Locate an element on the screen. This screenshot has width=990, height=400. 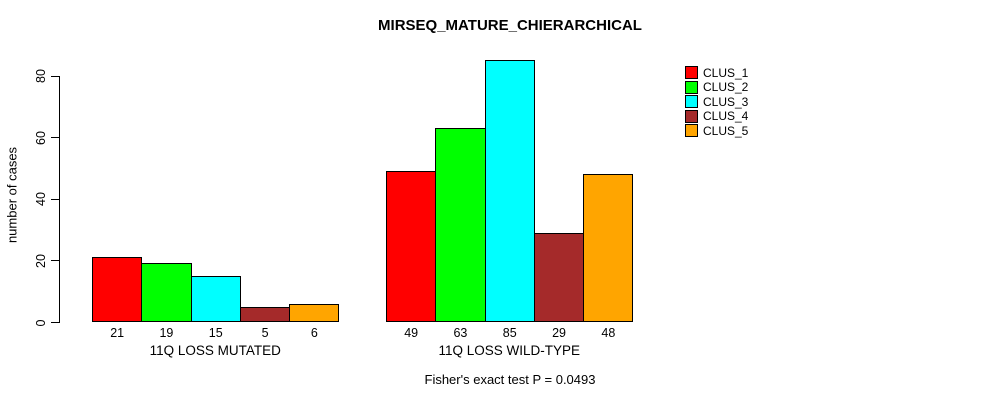
y-axis-tick-label: 40 is located at coordinates (41, 199).